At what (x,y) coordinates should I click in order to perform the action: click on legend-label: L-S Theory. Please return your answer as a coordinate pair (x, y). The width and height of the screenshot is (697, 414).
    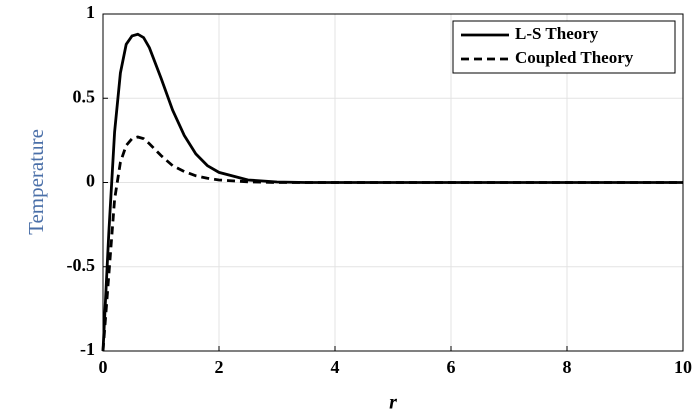
    Looking at the image, I should click on (557, 33).